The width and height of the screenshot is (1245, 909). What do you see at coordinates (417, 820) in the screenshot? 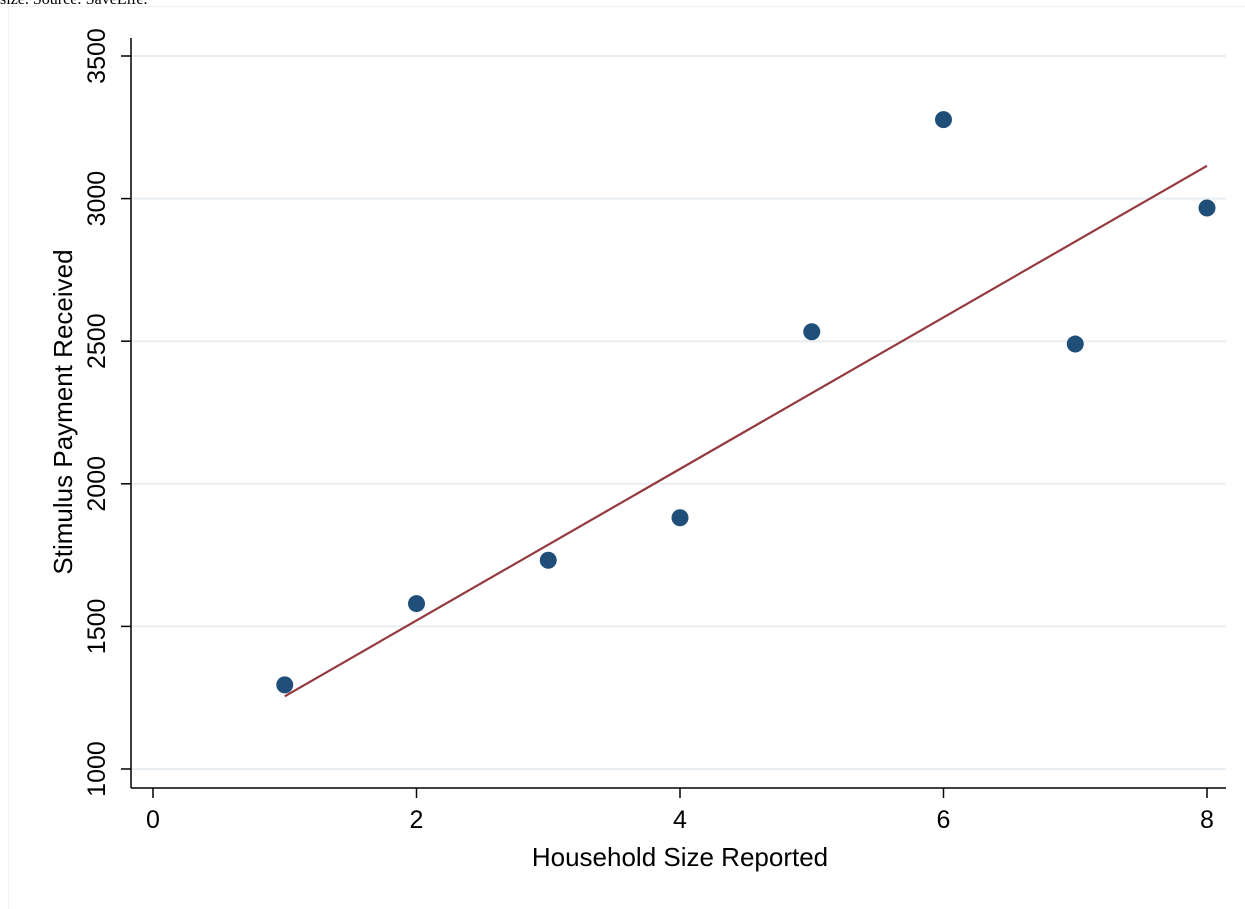
I see `x-tick-label: 2` at bounding box center [417, 820].